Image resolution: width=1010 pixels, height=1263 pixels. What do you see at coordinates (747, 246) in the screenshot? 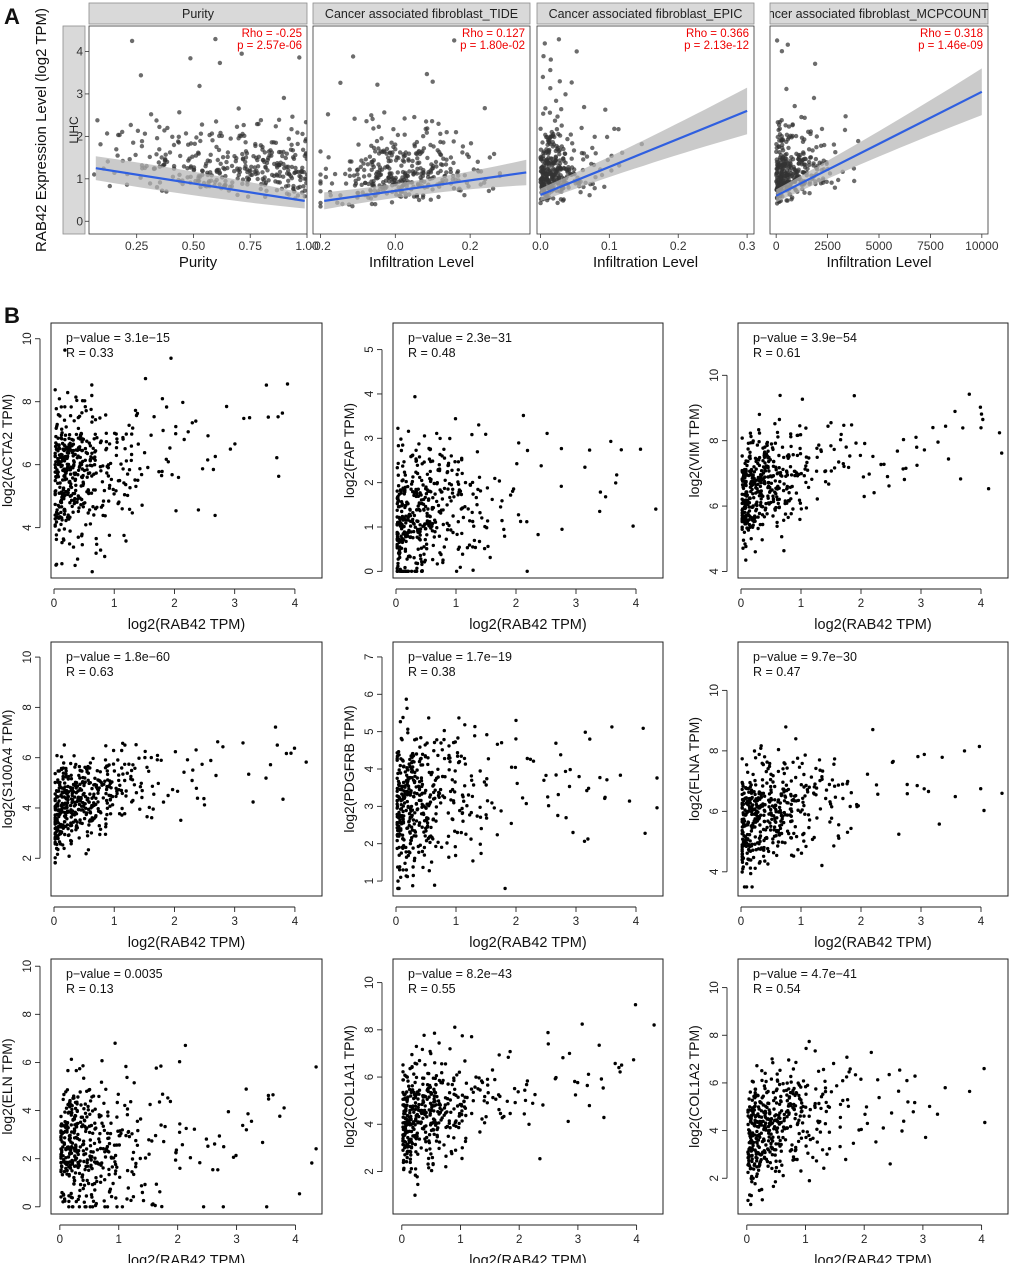
I see `x-tick-label: 0.3` at bounding box center [747, 246].